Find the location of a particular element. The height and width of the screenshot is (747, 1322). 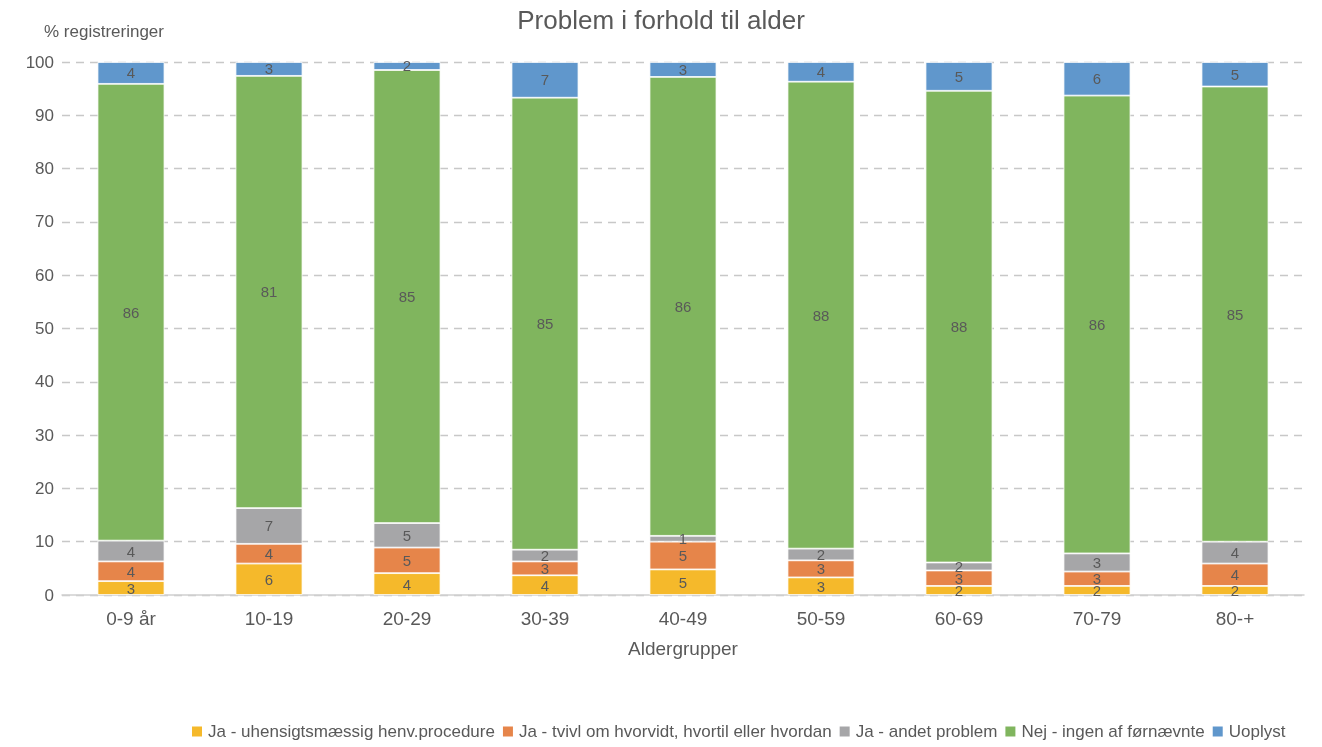

data-label: 81 is located at coordinates (269, 292).